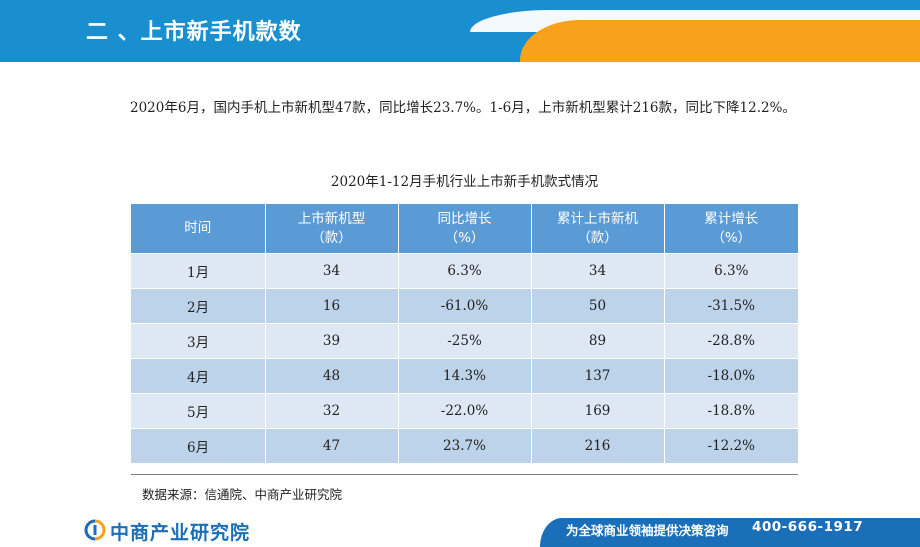  Describe the element at coordinates (731, 218) in the screenshot. I see `header-cumulative-growth-label: 累计增长` at that location.